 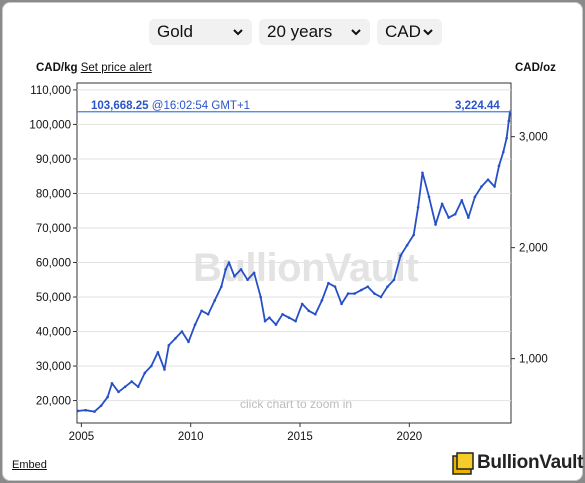 I want to click on x-tick-label: 2005, so click(x=82, y=437).